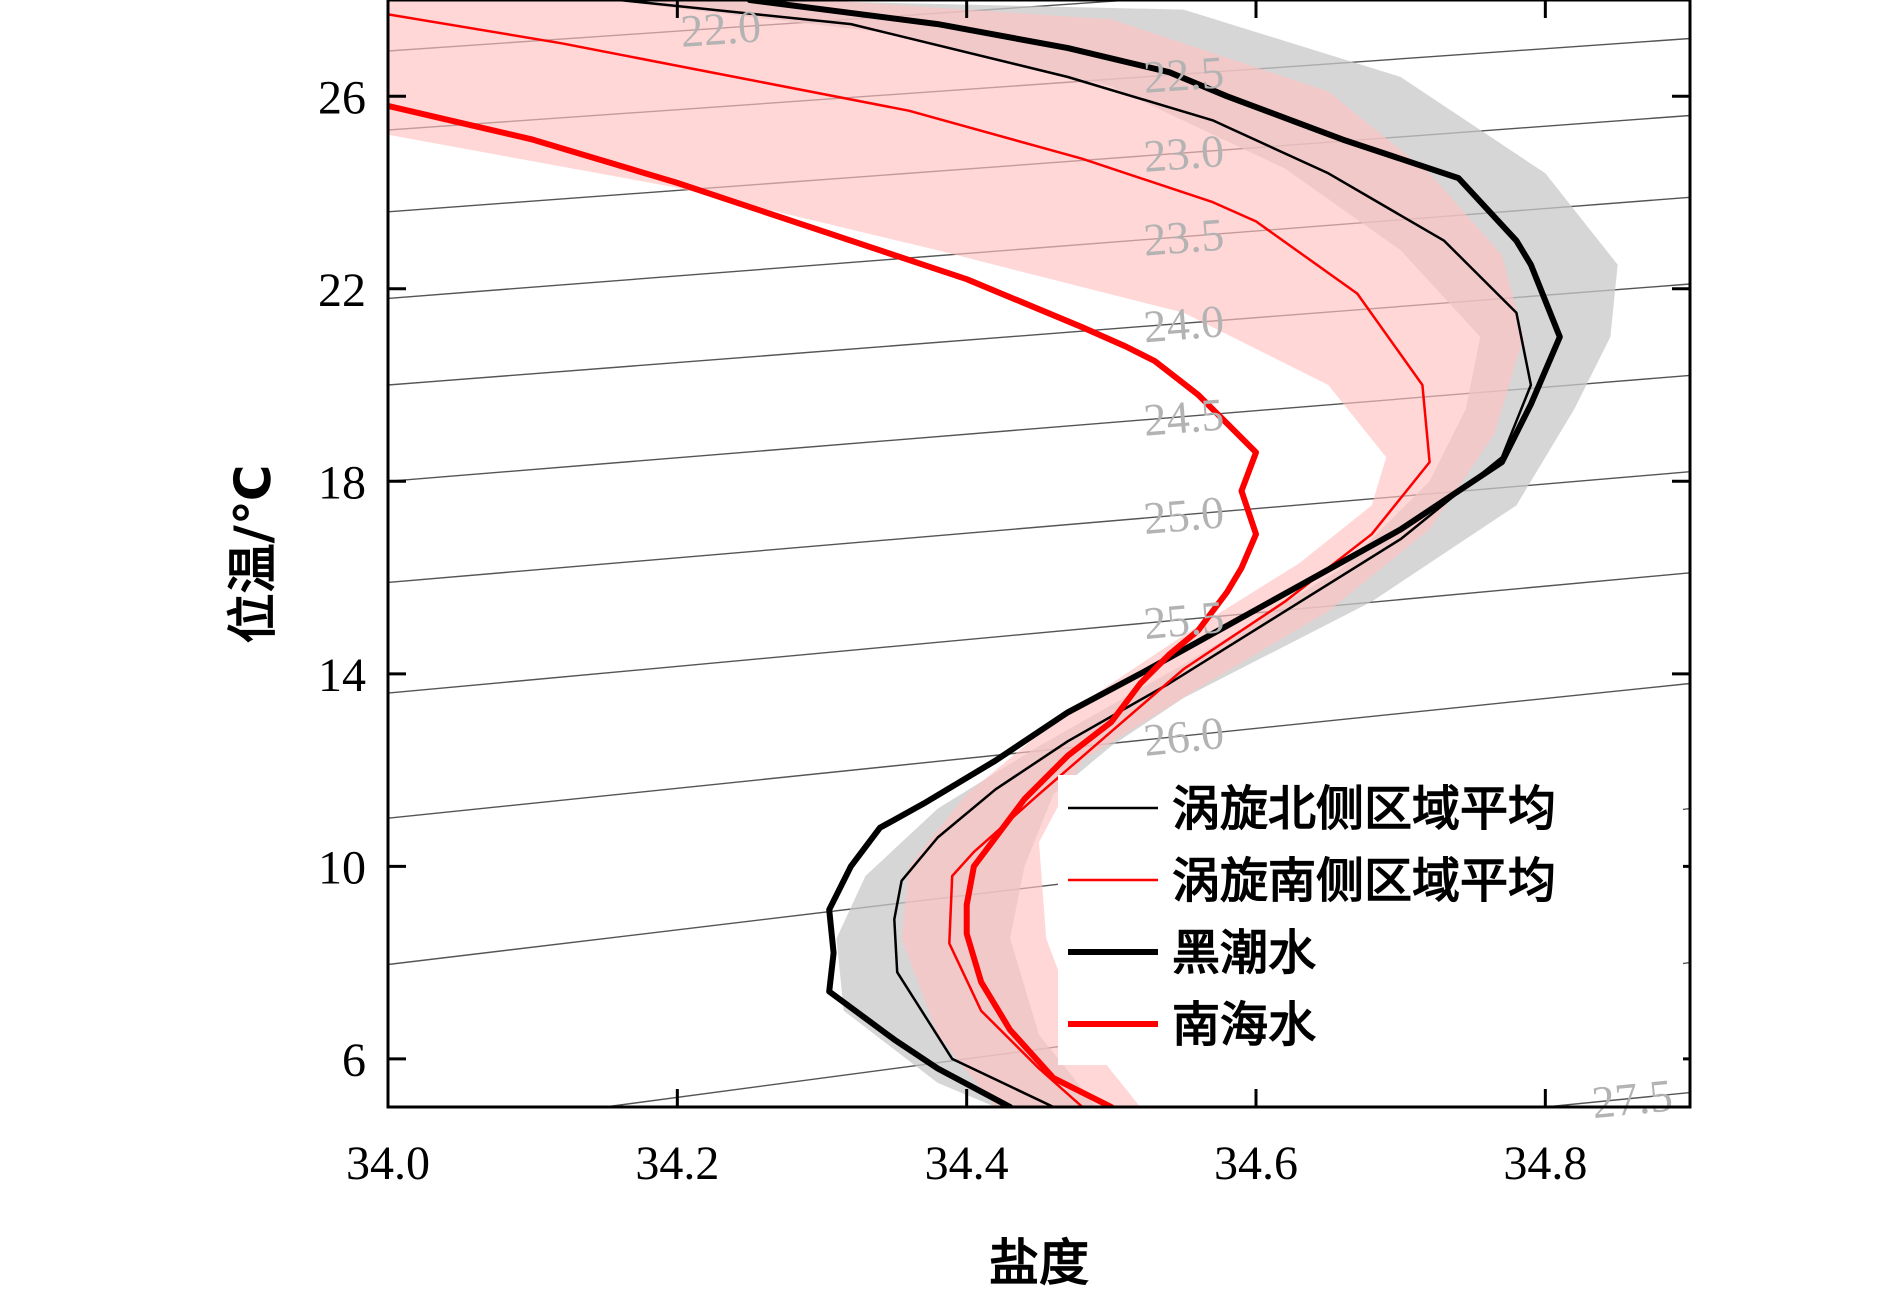 The width and height of the screenshot is (1890, 1297). What do you see at coordinates (1183, 620) in the screenshot?
I see `isopycnal-label: 25.5` at bounding box center [1183, 620].